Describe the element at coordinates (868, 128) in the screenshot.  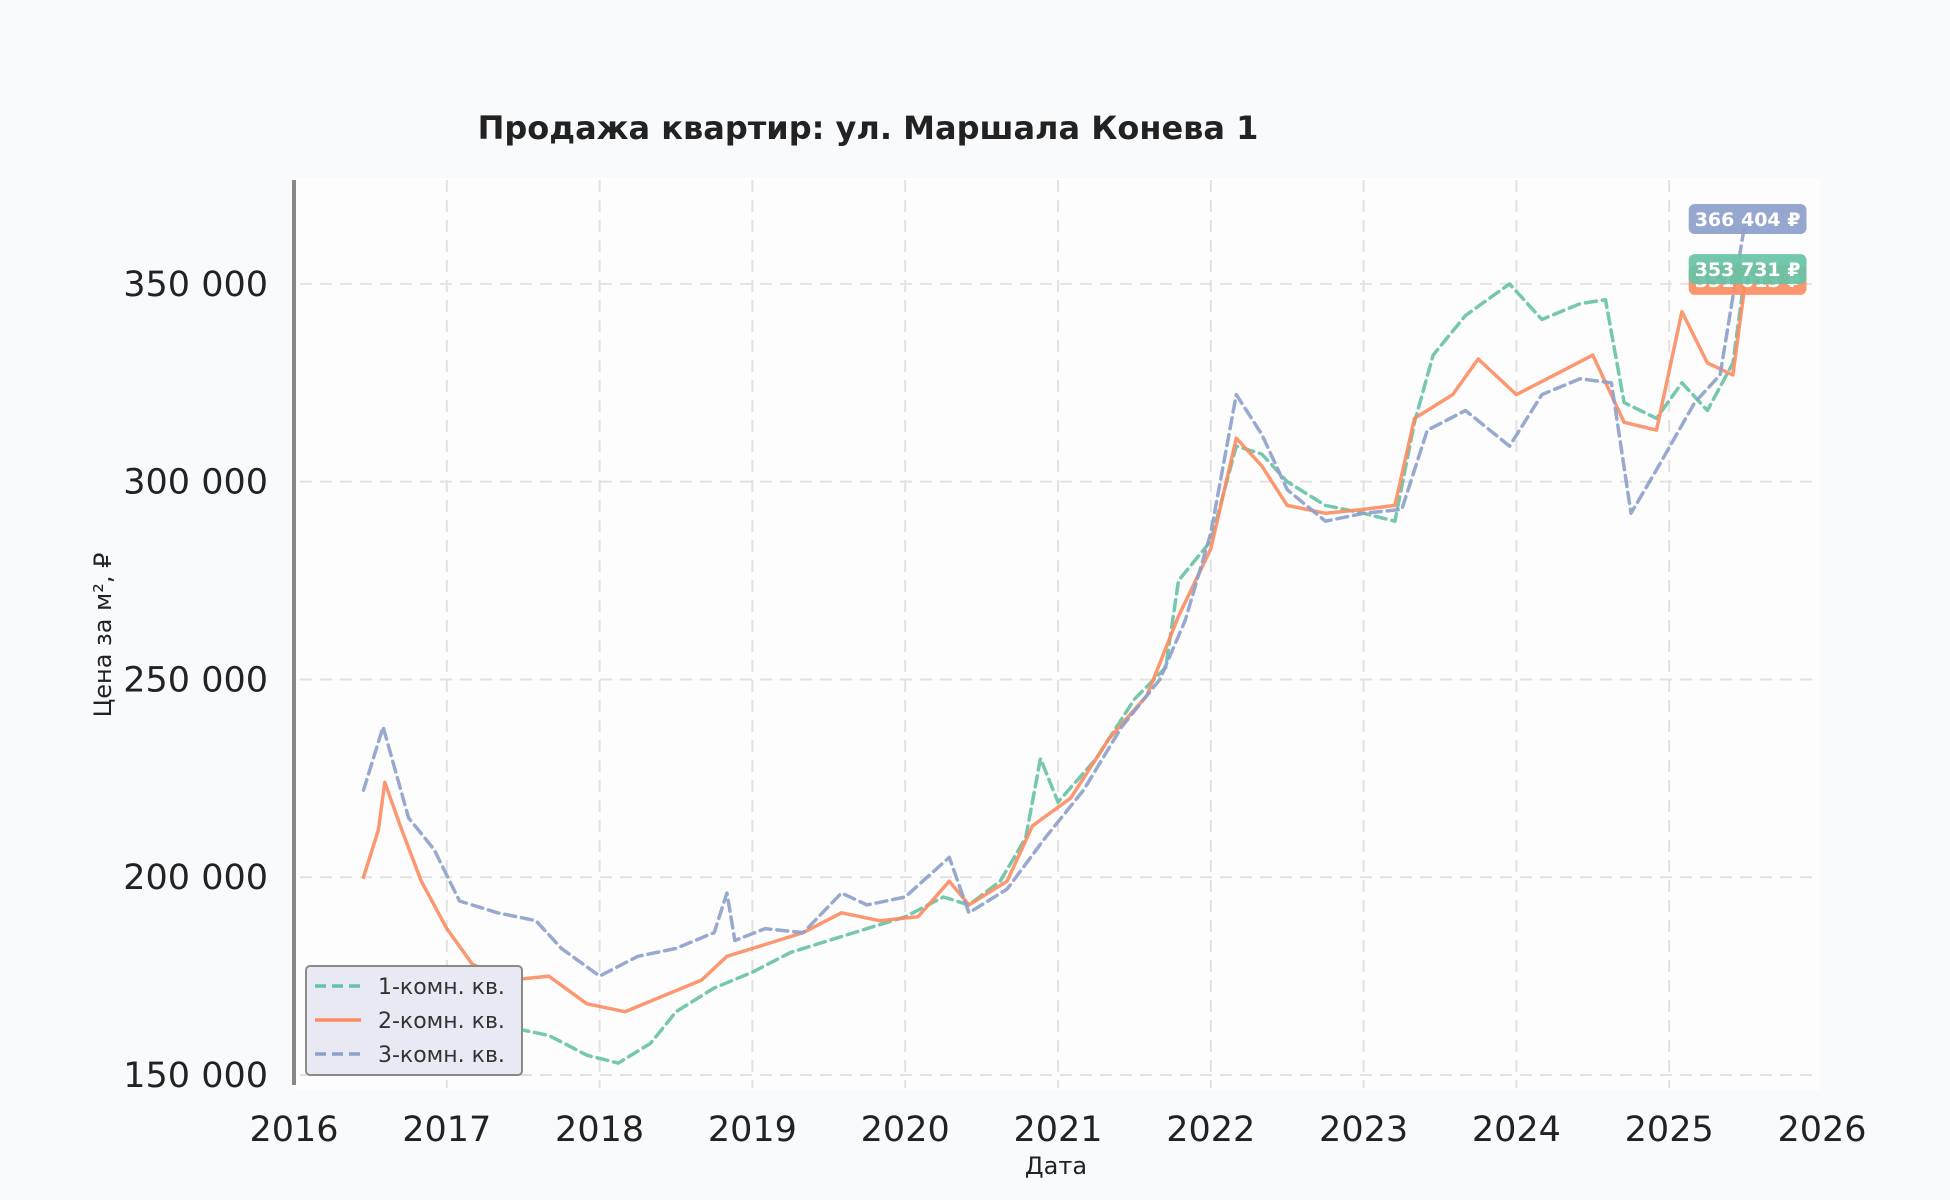
I see `chart-title: Продажа квартир: ул. Маршала Конева 1` at that location.